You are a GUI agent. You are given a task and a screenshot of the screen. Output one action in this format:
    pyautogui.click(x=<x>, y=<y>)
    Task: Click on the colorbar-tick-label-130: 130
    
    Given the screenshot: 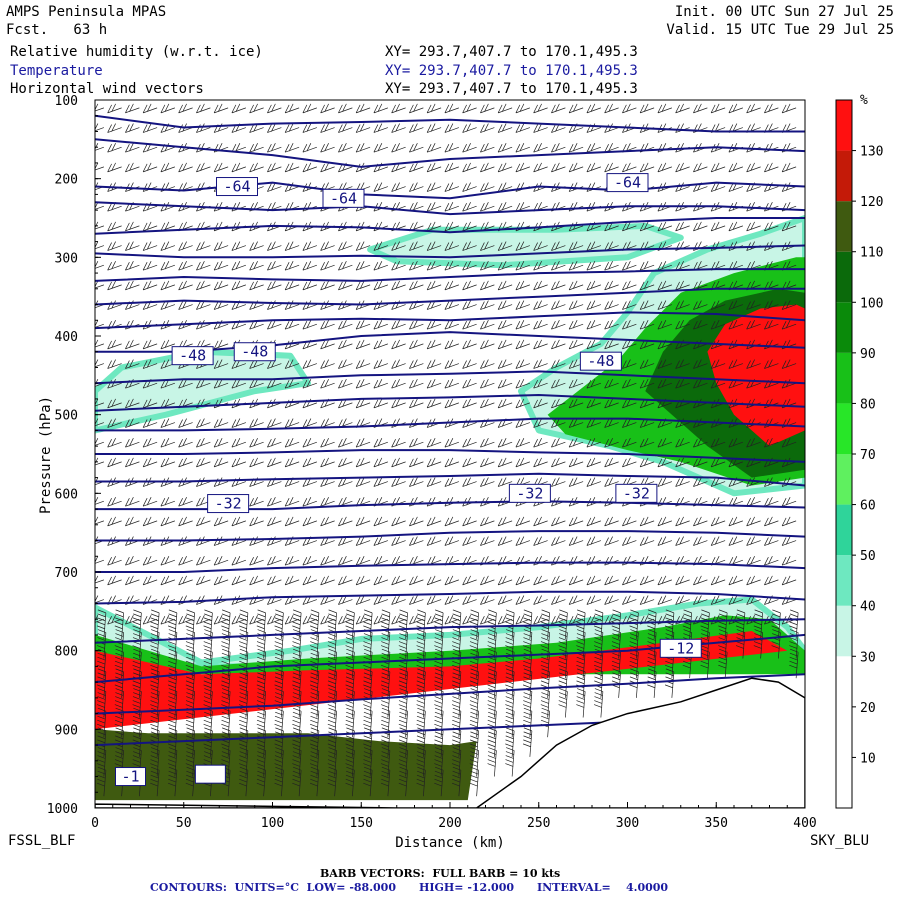 What is the action you would take?
    pyautogui.click(x=871, y=152)
    